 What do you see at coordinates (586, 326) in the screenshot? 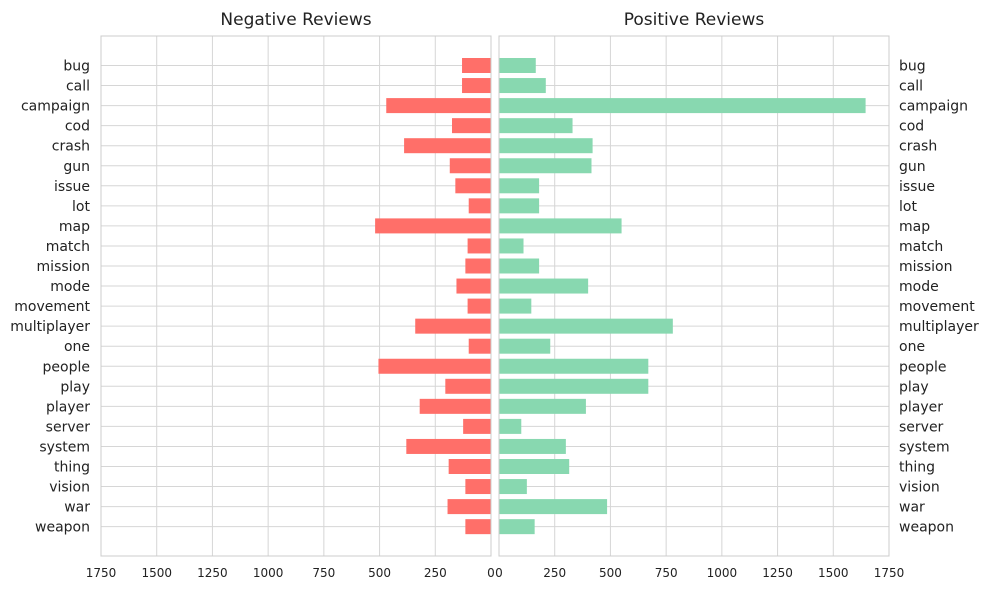
I see `positive-bar-multiplayer` at bounding box center [586, 326].